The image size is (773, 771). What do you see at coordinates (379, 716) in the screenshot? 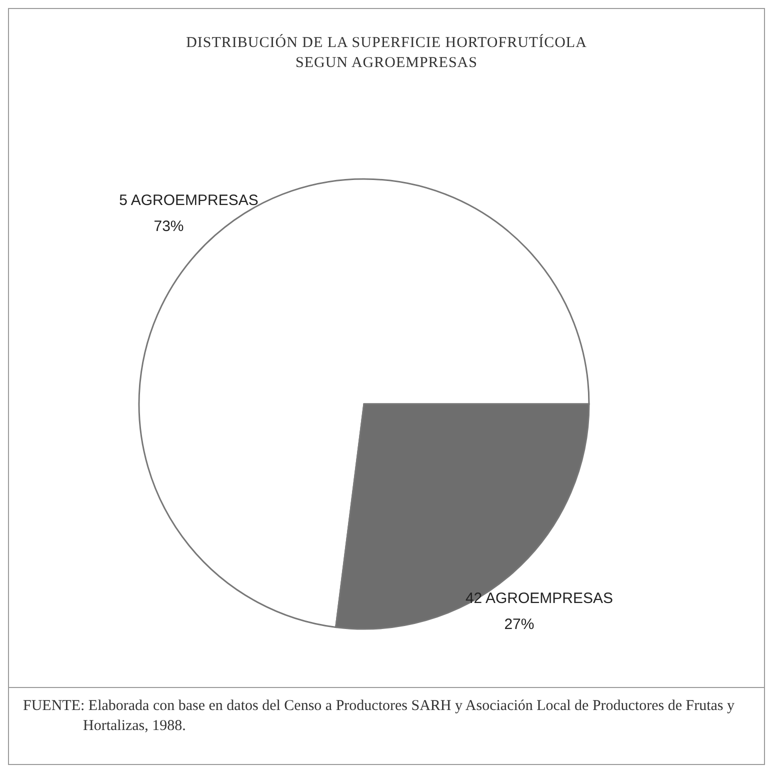
I see `source-note: FUENTE: Elaborada con base en datos del Censo a Productores SARH y Asociación Local de Productores de Frutas y Hortalizas, 1988.` at bounding box center [379, 716].